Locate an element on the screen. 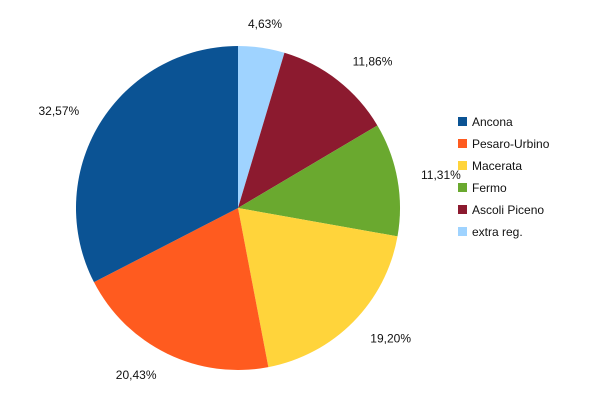 The image size is (605, 407). legend-swatch-fermo is located at coordinates (462, 187).